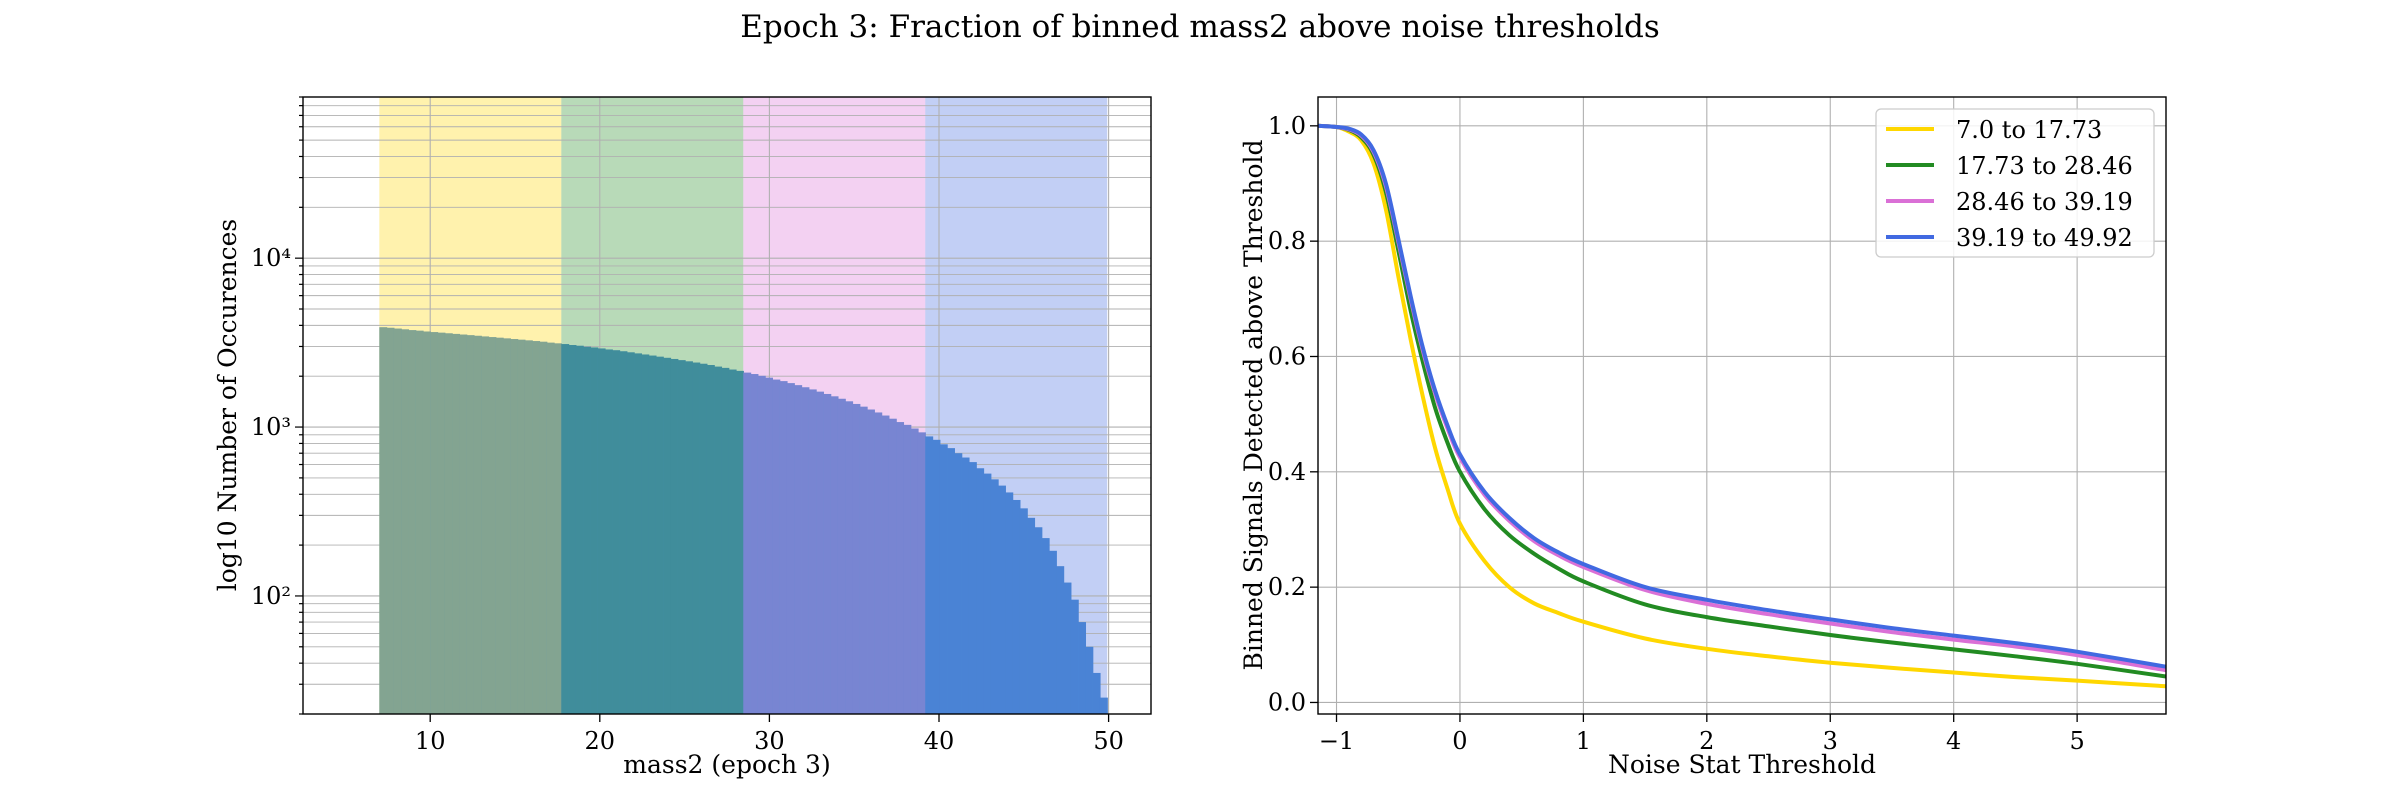 This screenshot has width=2400, height=800. What do you see at coordinates (1287, 702) in the screenshot?
I see `line-chart-y-tick-label: 0.0` at bounding box center [1287, 702].